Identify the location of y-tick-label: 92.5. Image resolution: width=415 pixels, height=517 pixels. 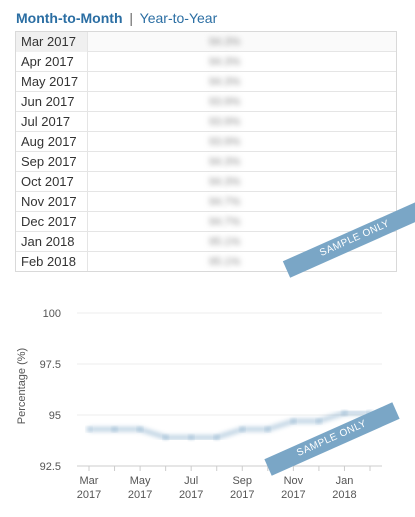
(50, 467).